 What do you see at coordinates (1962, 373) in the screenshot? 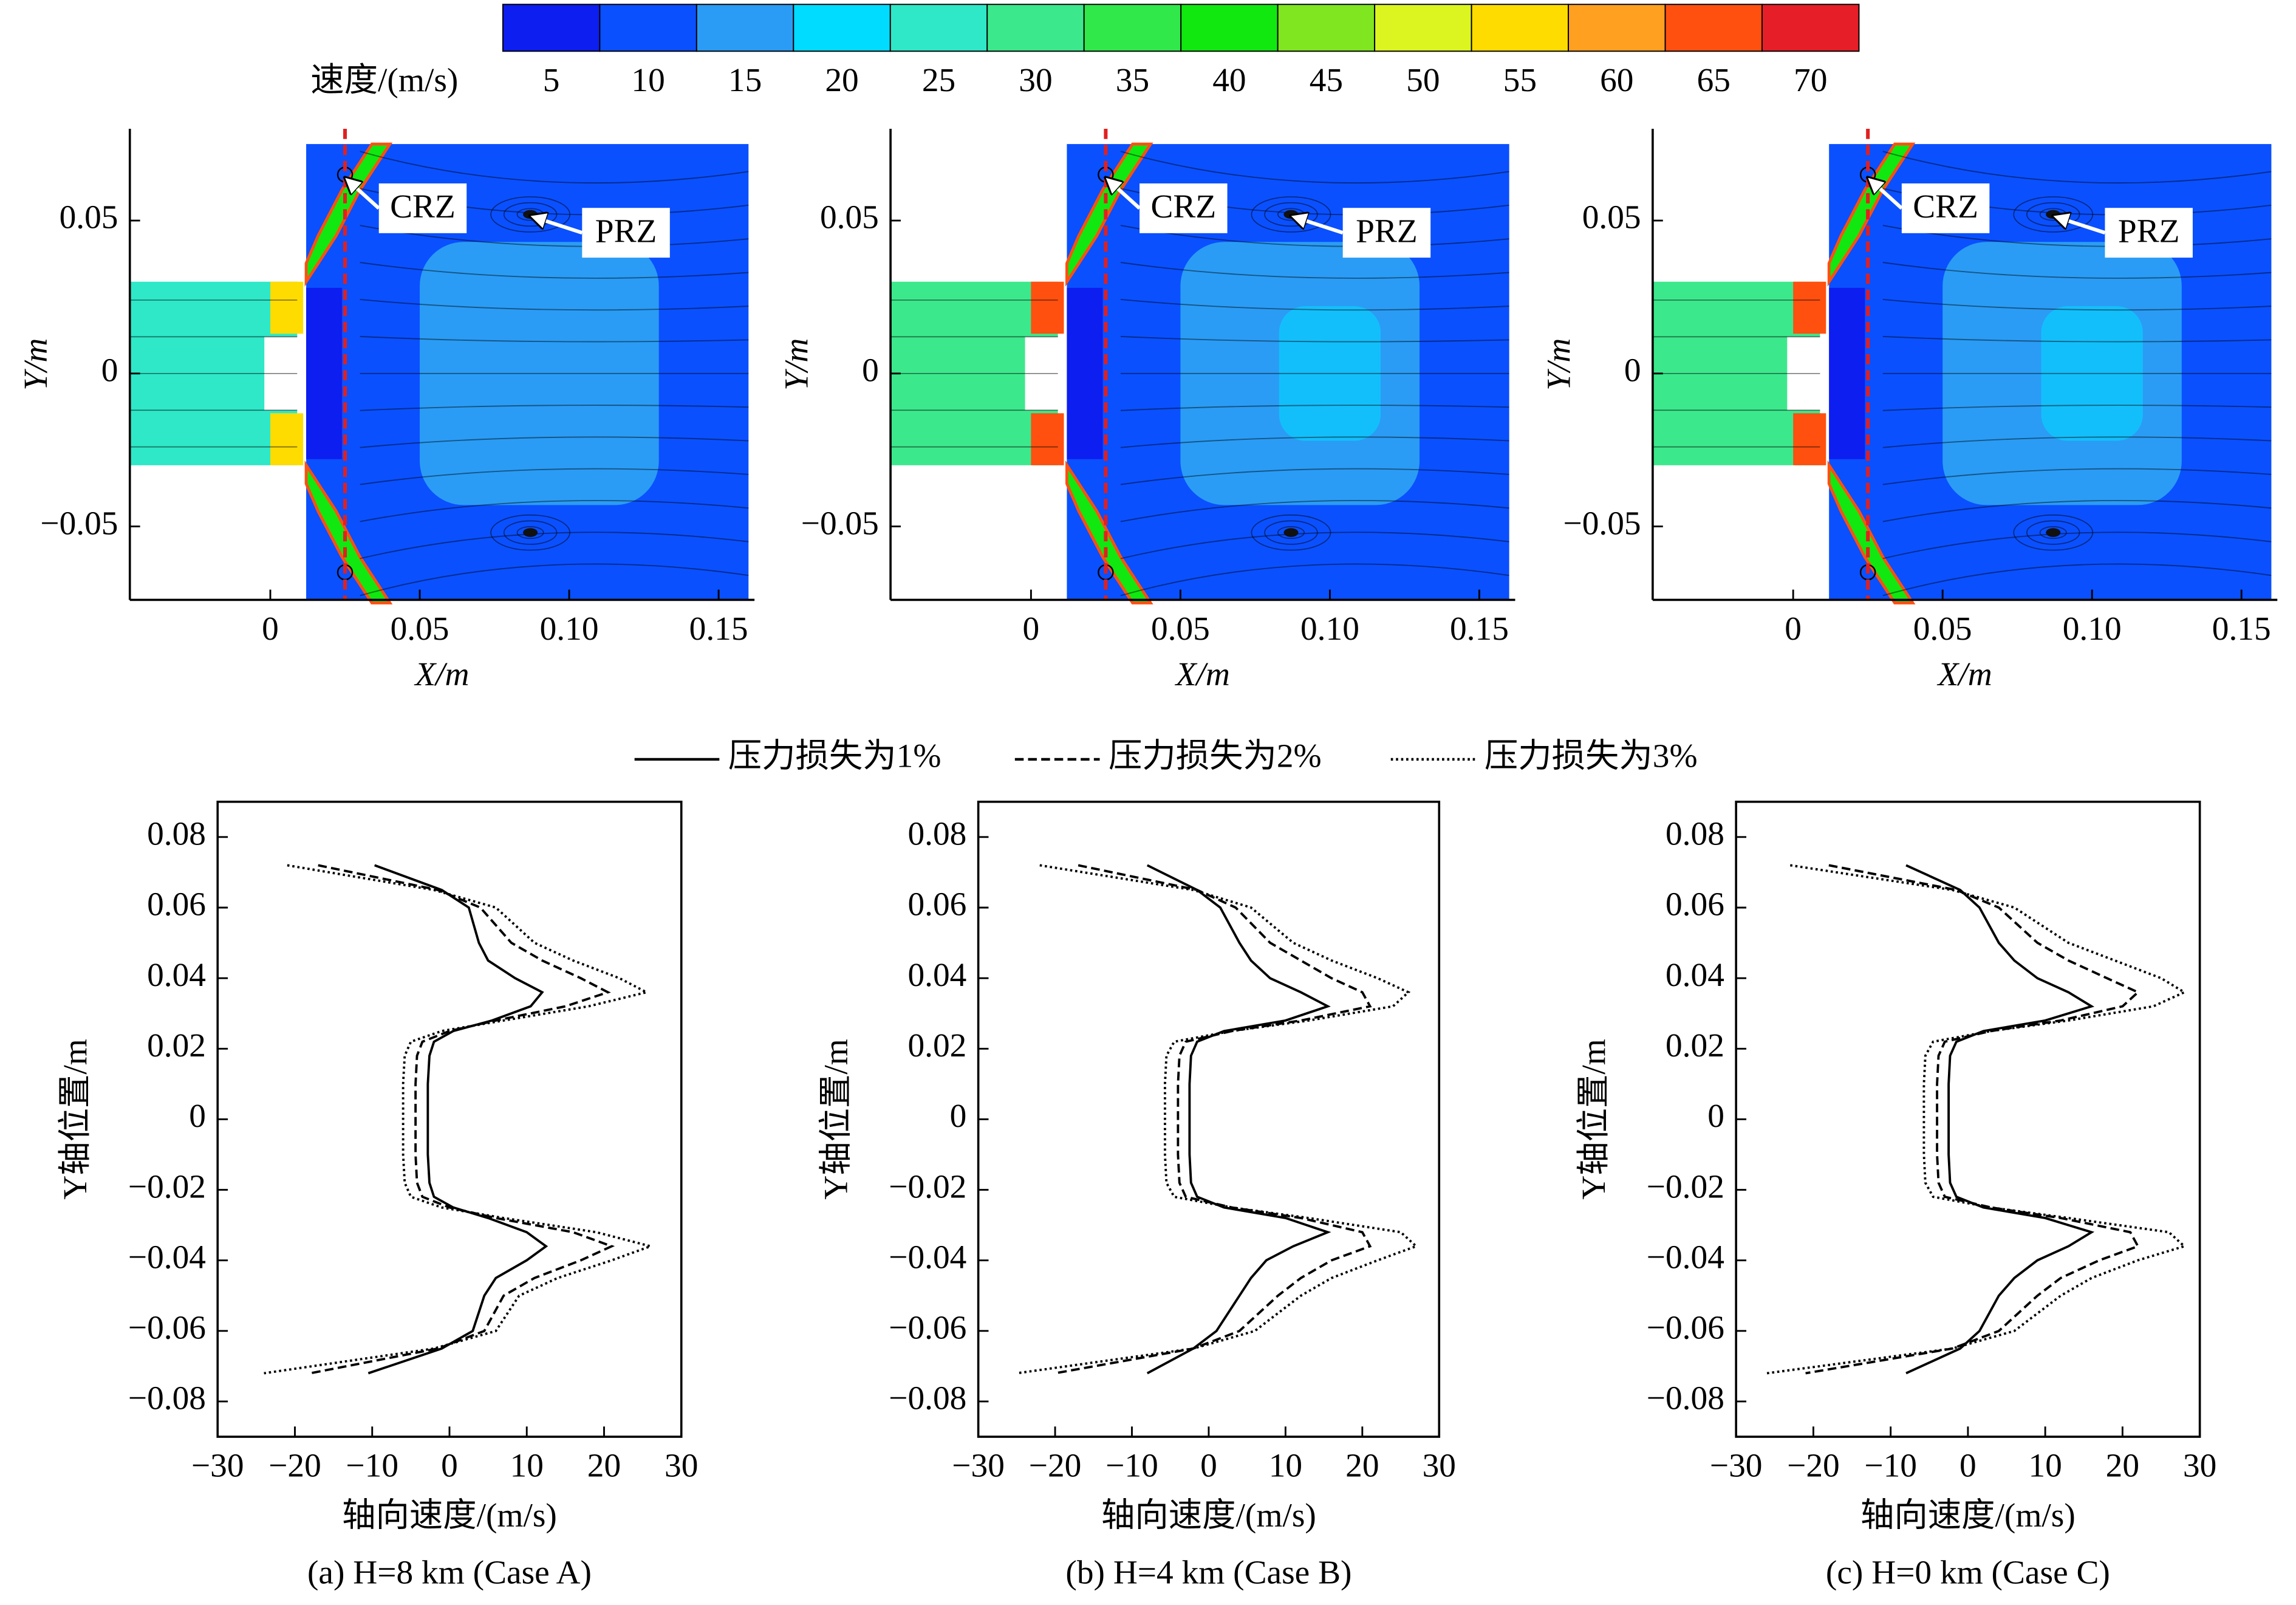
I see `flow-field` at bounding box center [1962, 373].